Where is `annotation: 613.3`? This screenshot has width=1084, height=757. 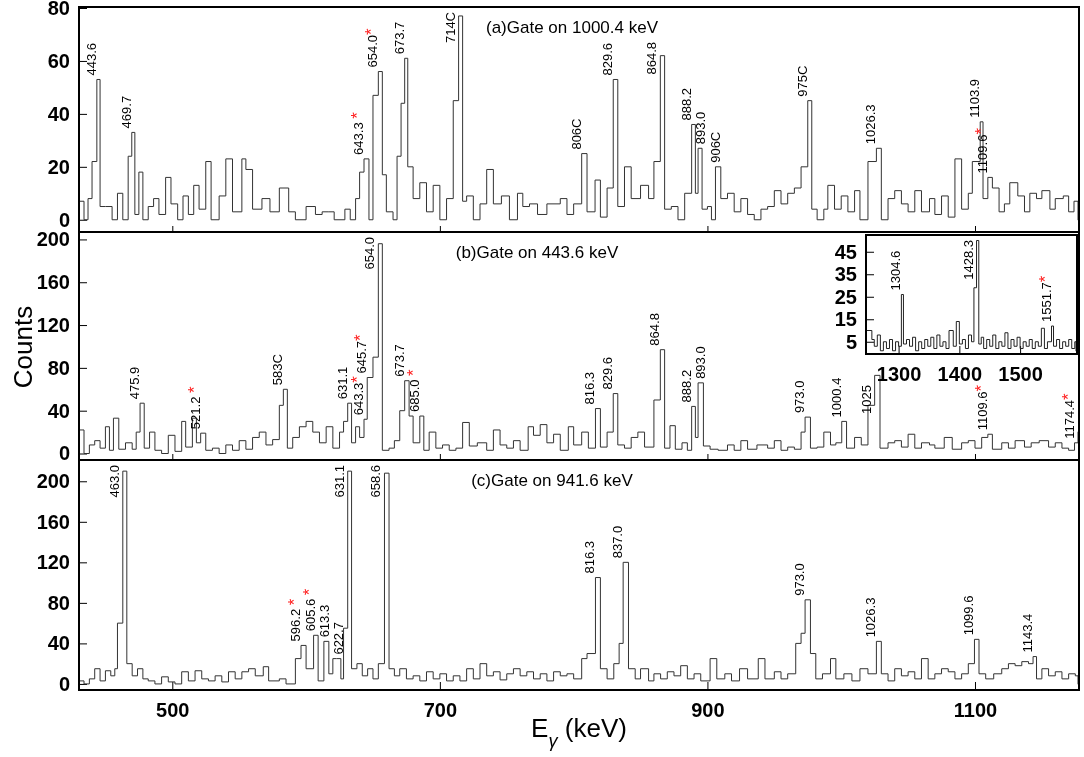
annotation: 613.3 is located at coordinates (324, 621).